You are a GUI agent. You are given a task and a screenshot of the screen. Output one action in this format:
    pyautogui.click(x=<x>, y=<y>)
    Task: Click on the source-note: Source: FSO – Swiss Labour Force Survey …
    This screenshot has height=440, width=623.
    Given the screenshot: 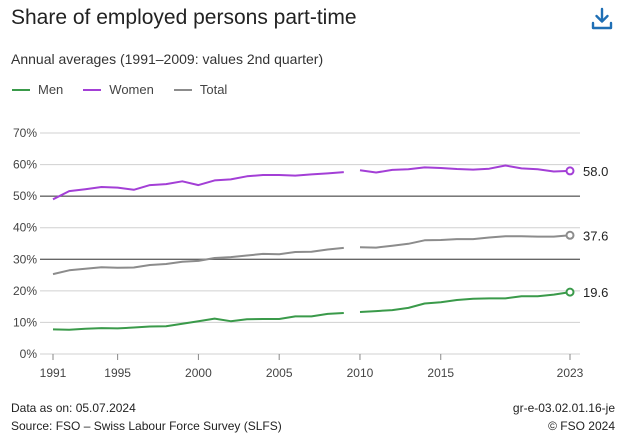 What is the action you would take?
    pyautogui.click(x=146, y=426)
    